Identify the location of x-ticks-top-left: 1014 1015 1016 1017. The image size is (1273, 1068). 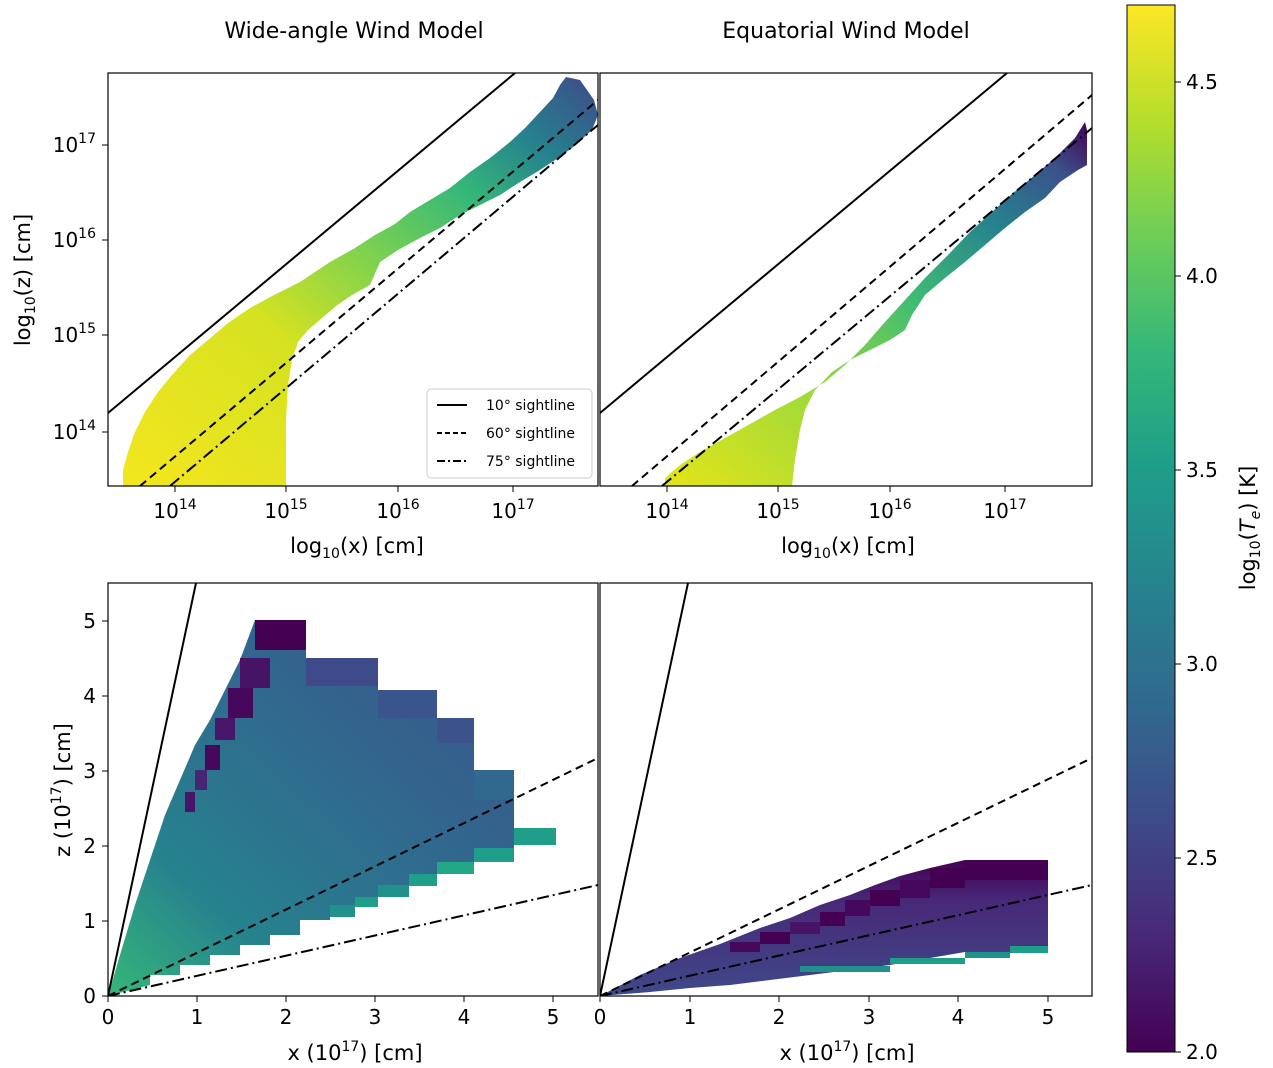
(344, 504).